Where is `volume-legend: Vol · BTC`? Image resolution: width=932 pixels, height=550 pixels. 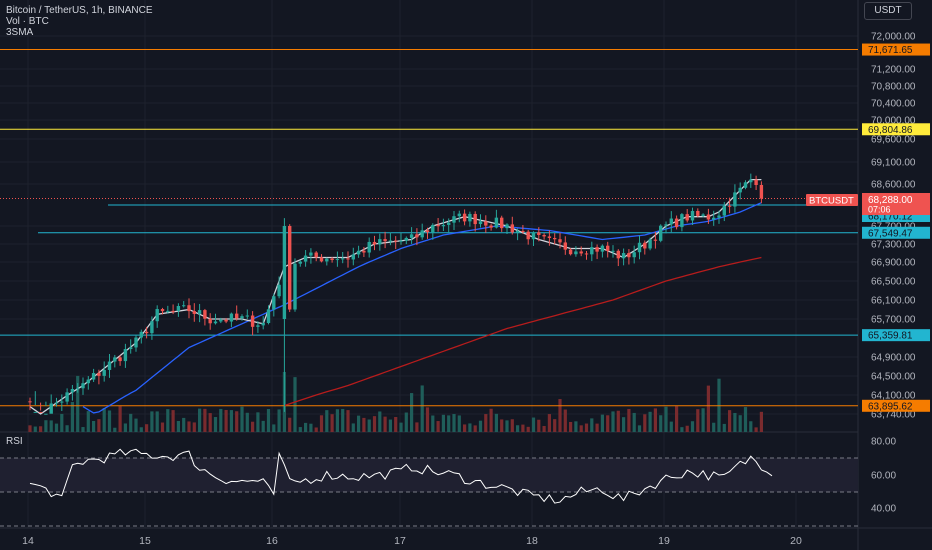
volume-legend: Vol · BTC is located at coordinates (27, 21).